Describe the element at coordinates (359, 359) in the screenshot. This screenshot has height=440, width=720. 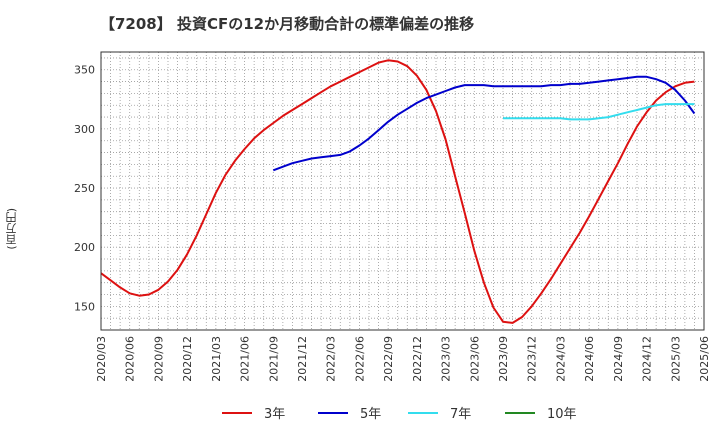
I see `x-tick-label: 2022/06` at that location.